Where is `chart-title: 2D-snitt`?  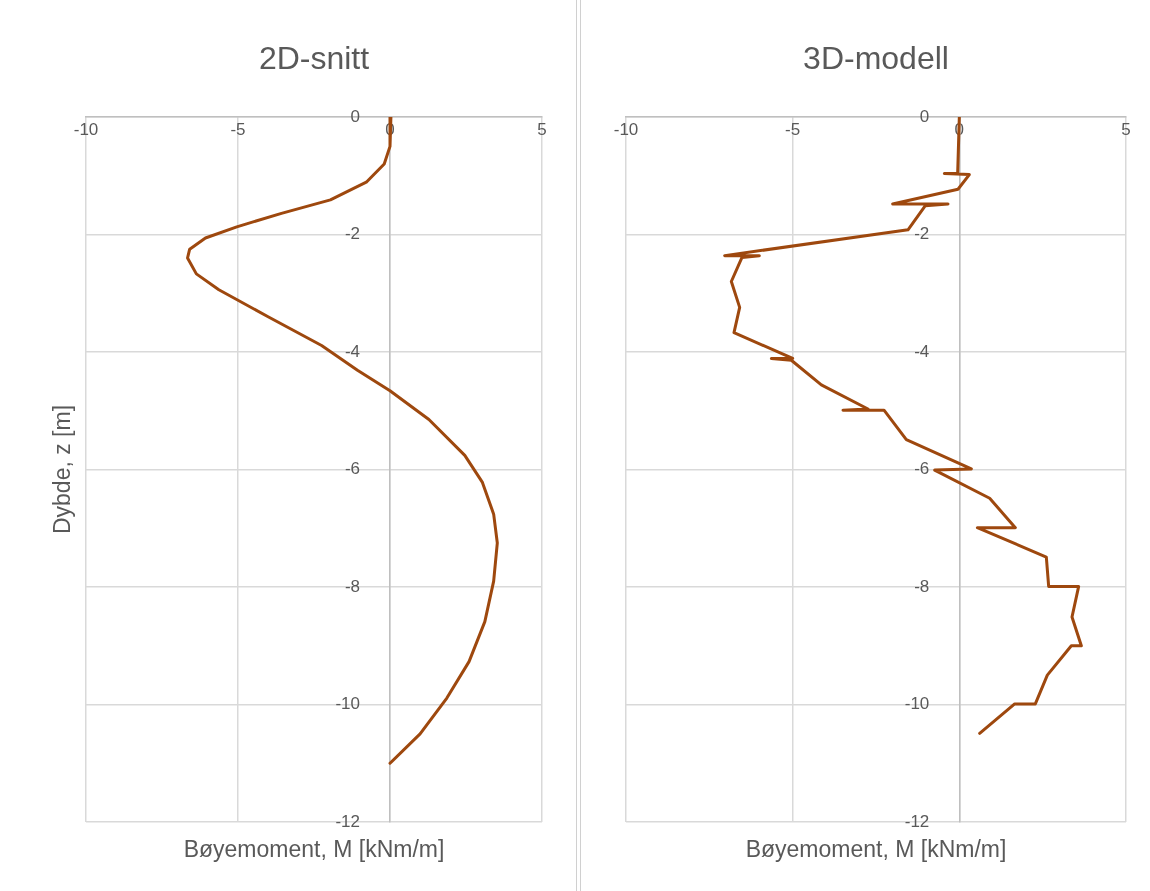
chart-title: 2D-snitt is located at coordinates (314, 57).